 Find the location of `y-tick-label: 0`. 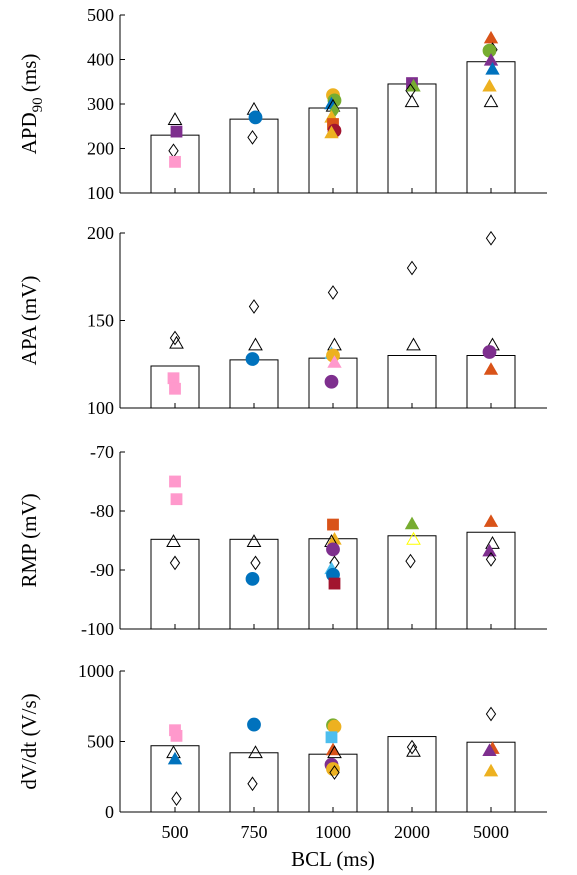

y-tick-label: 0 is located at coordinates (109, 812).